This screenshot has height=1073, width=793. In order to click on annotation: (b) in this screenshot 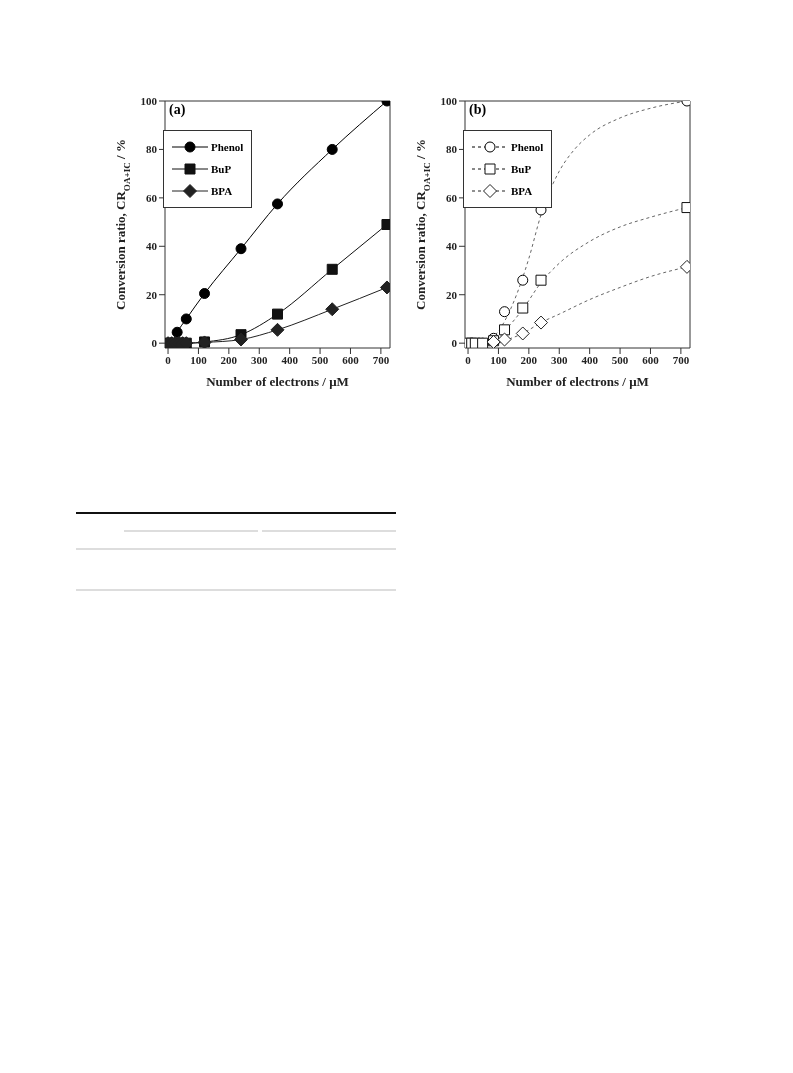, I will do `click(478, 109)`.